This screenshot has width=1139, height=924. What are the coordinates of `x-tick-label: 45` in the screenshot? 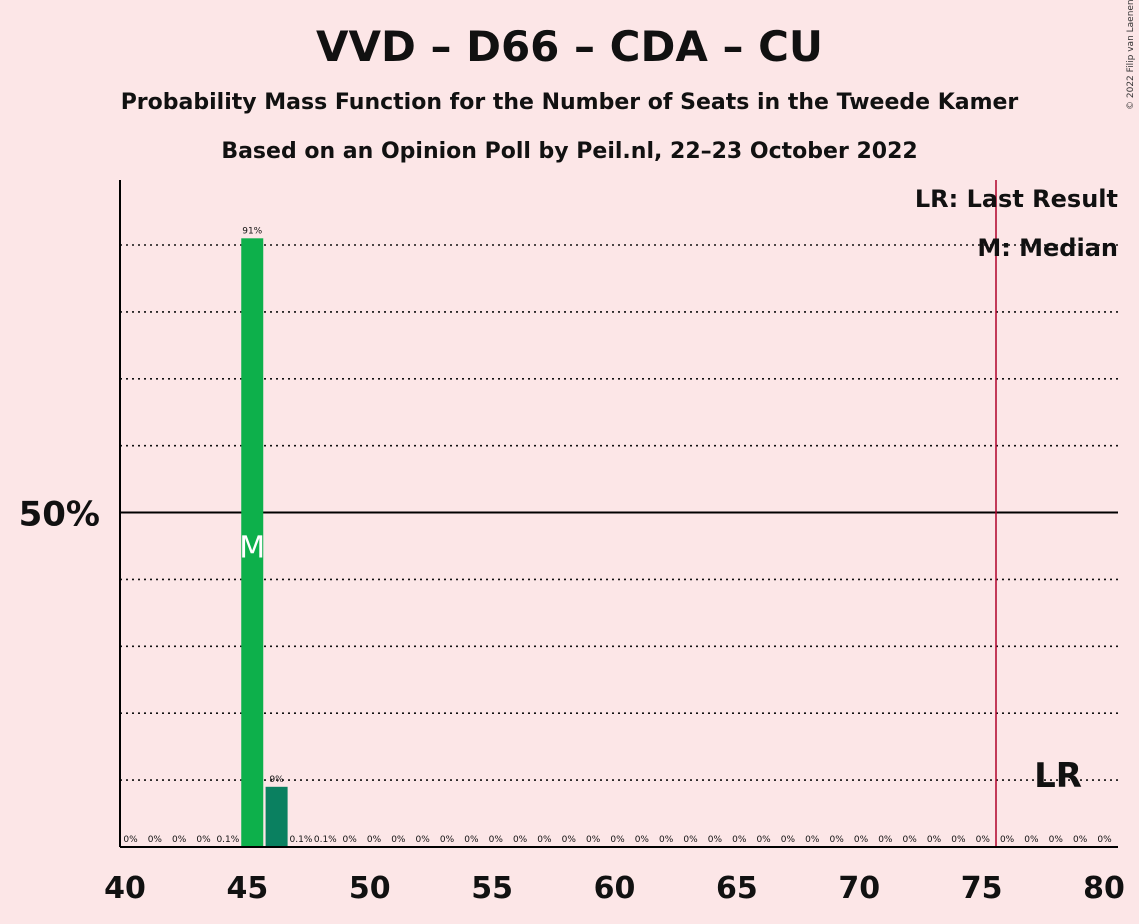 It's located at (248, 888).